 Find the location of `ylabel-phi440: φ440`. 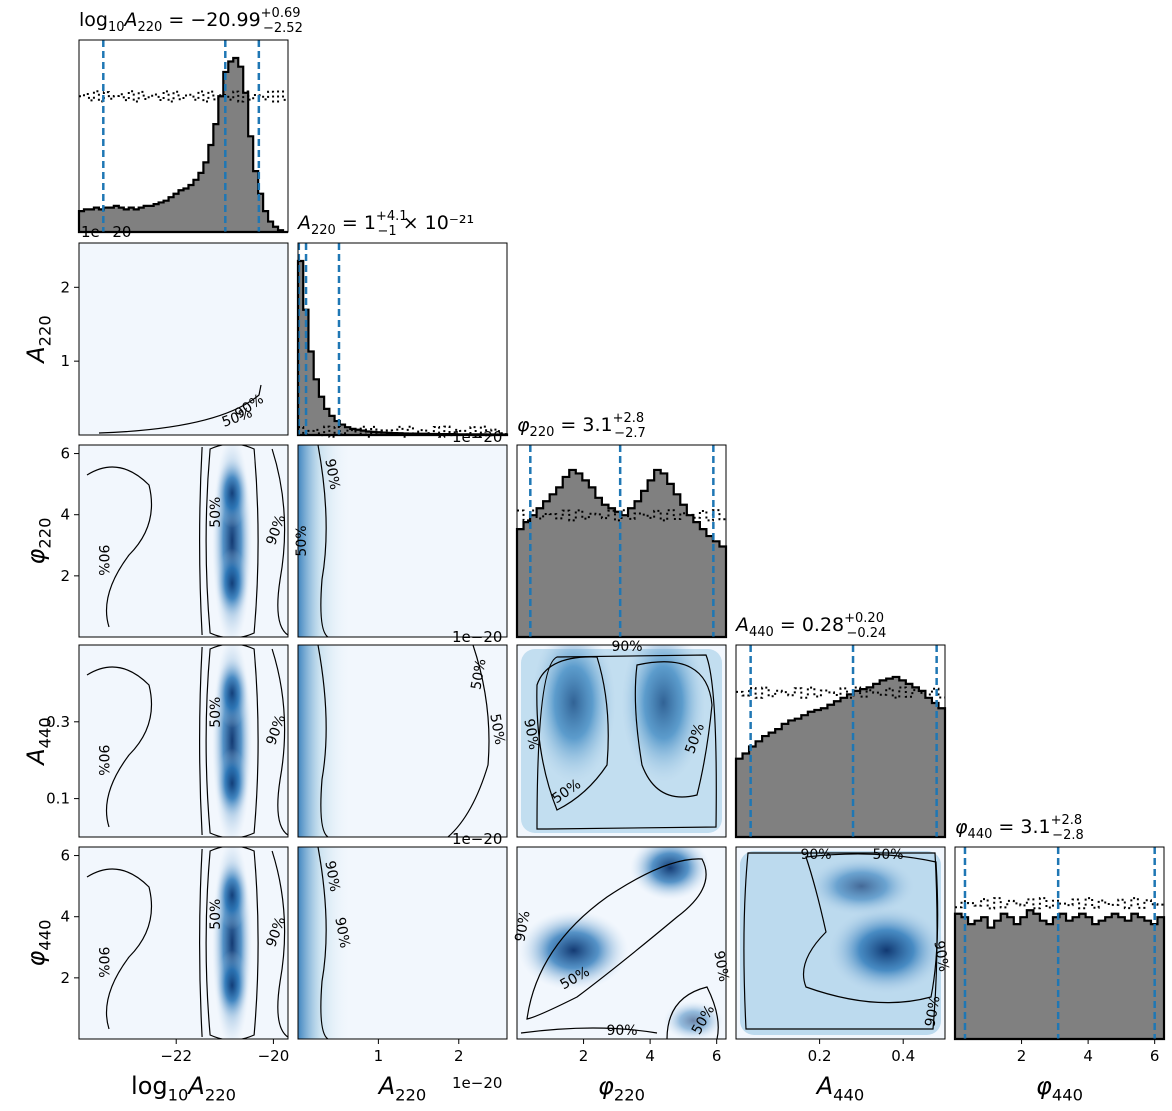

ylabel-phi440: φ440 is located at coordinates (38, 943).